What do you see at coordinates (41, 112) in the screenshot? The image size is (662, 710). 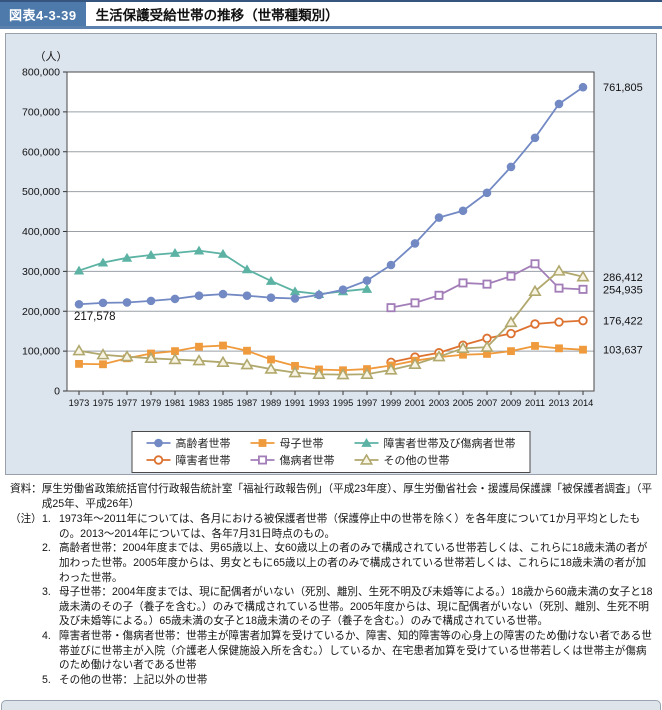 I see `y-tick-label: 700,000` at bounding box center [41, 112].